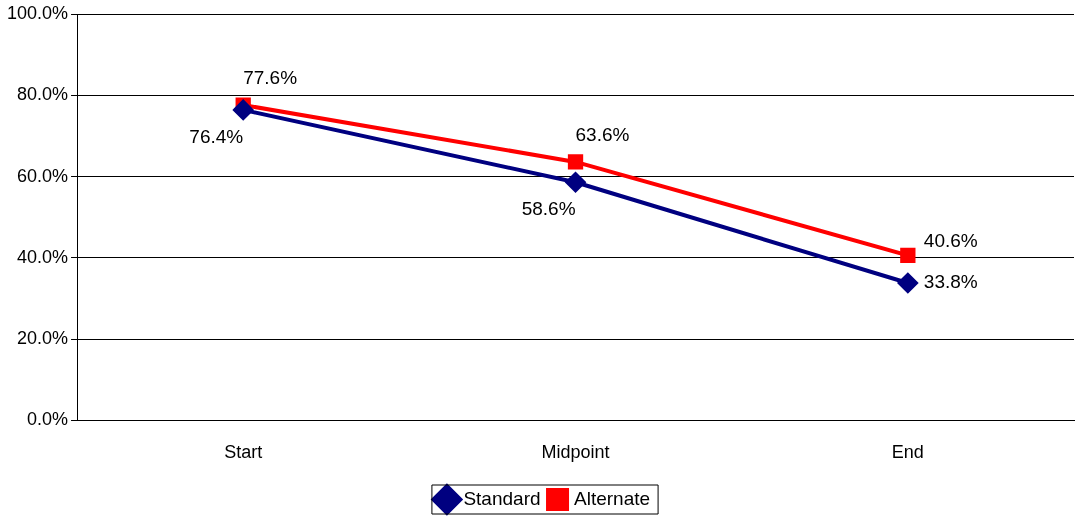 The image size is (1086, 521). I want to click on y-tick-label: 100.0%, so click(37, 12).